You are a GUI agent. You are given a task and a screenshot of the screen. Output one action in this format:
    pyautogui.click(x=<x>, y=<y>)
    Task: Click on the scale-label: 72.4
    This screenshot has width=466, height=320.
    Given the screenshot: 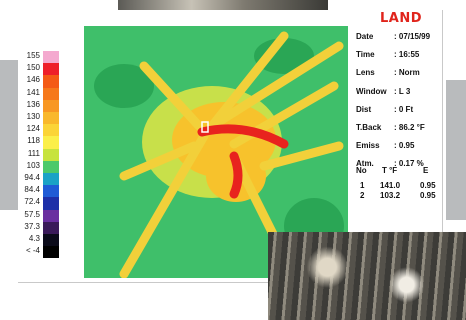 What is the action you would take?
    pyautogui.click(x=32, y=202)
    